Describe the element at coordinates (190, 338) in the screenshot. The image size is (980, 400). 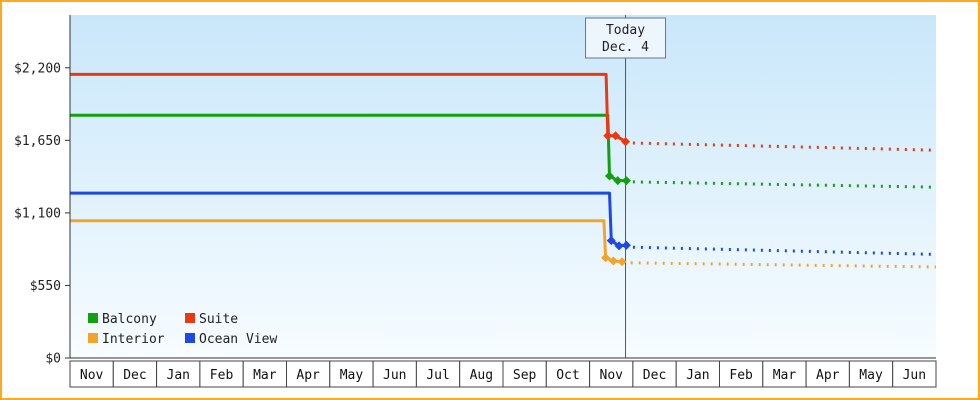
I see `legend-swatch-ocean-view` at that location.